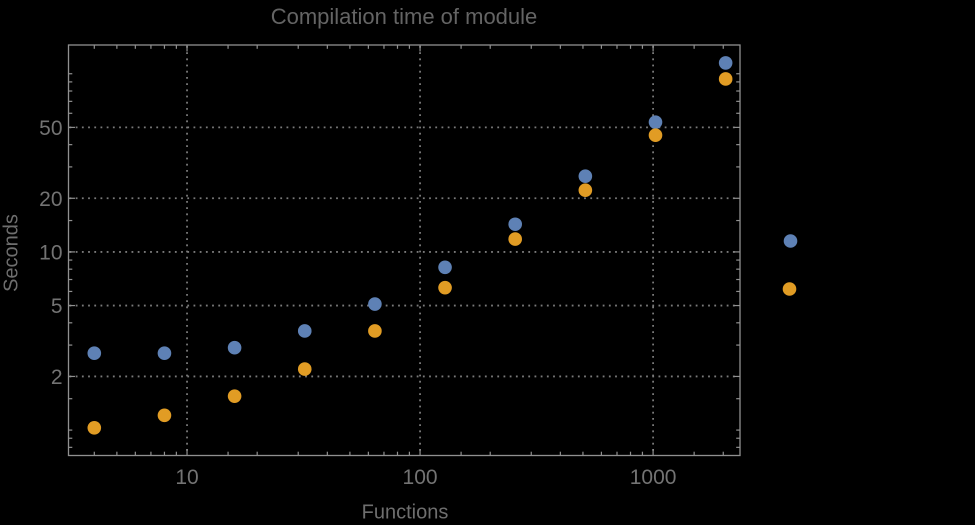 The image size is (975, 525). I want to click on y-tick-label: 5, so click(57, 306).